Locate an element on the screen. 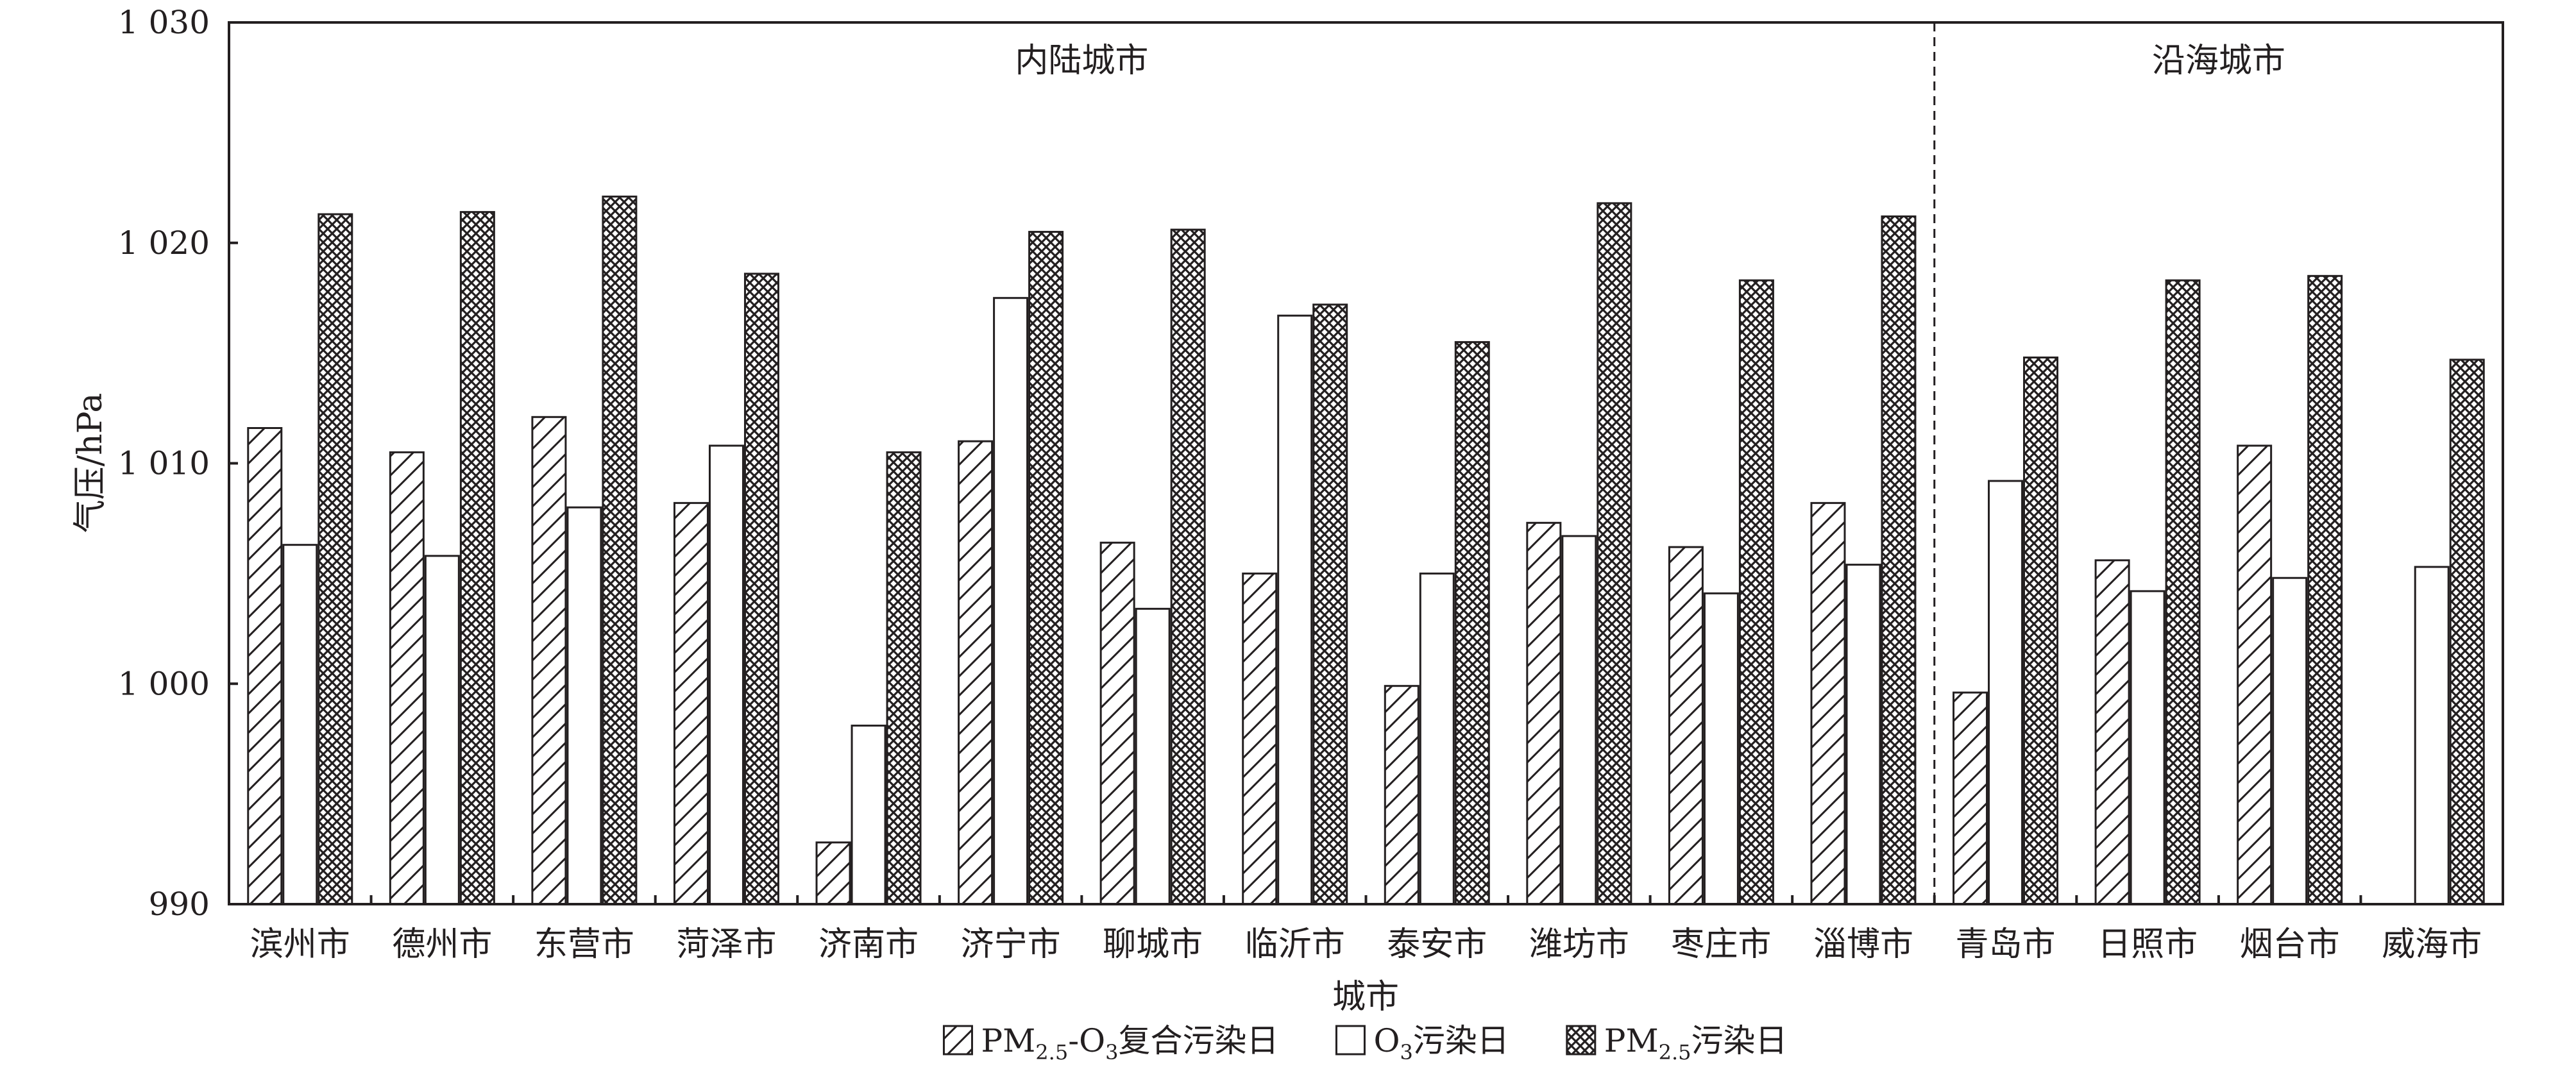 The width and height of the screenshot is (2576, 1085). x-axis-title: 城市 is located at coordinates (1365, 997).